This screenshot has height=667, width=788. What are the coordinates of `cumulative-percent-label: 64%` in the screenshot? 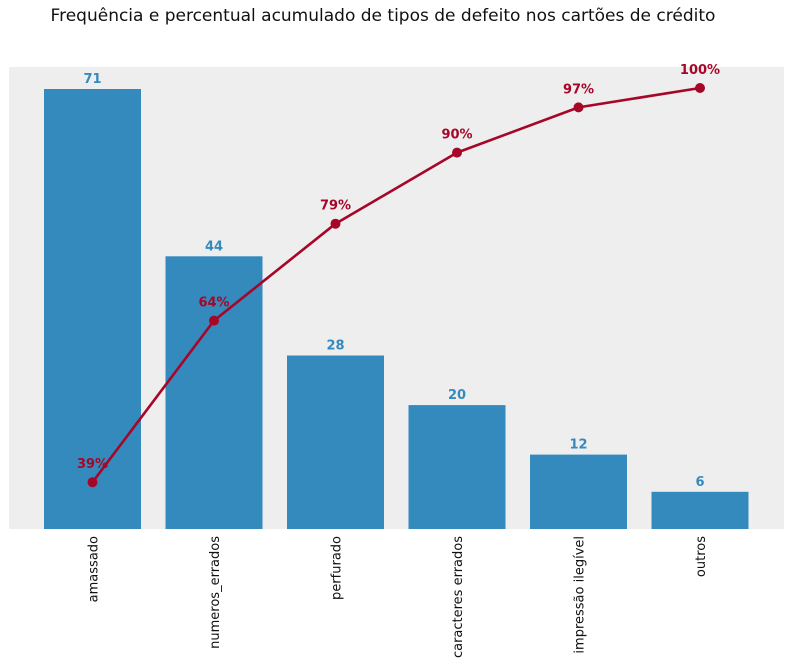 It's located at (213, 303).